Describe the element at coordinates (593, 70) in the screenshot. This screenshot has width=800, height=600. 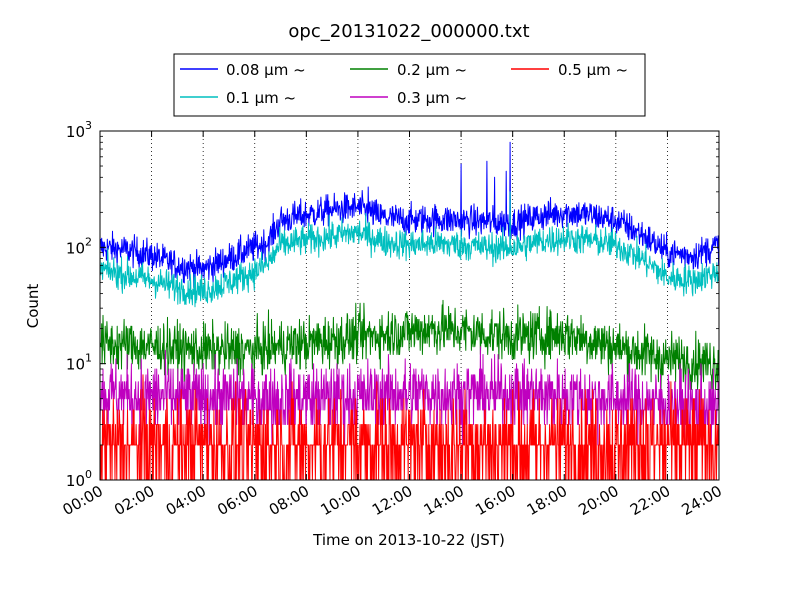
I see `legend-label-4: 0.5 µm ~` at that location.